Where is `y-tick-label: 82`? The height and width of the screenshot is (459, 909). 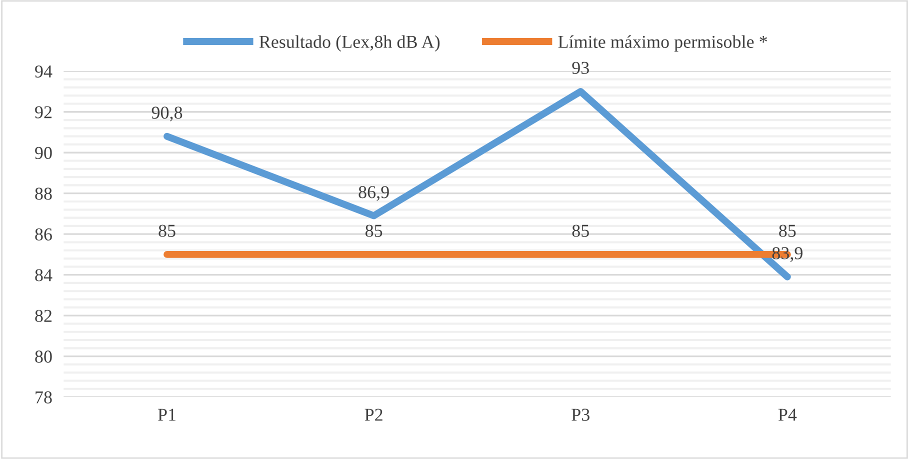
y-tick-label: 82 is located at coordinates (43, 316).